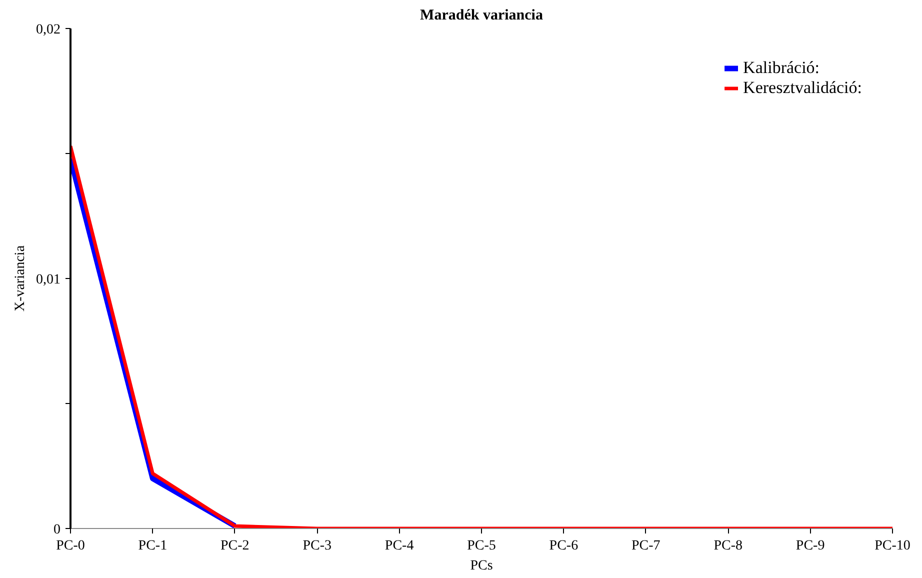 The width and height of the screenshot is (922, 578). Describe the element at coordinates (57, 530) in the screenshot. I see `y-tick-label: 0` at that location.